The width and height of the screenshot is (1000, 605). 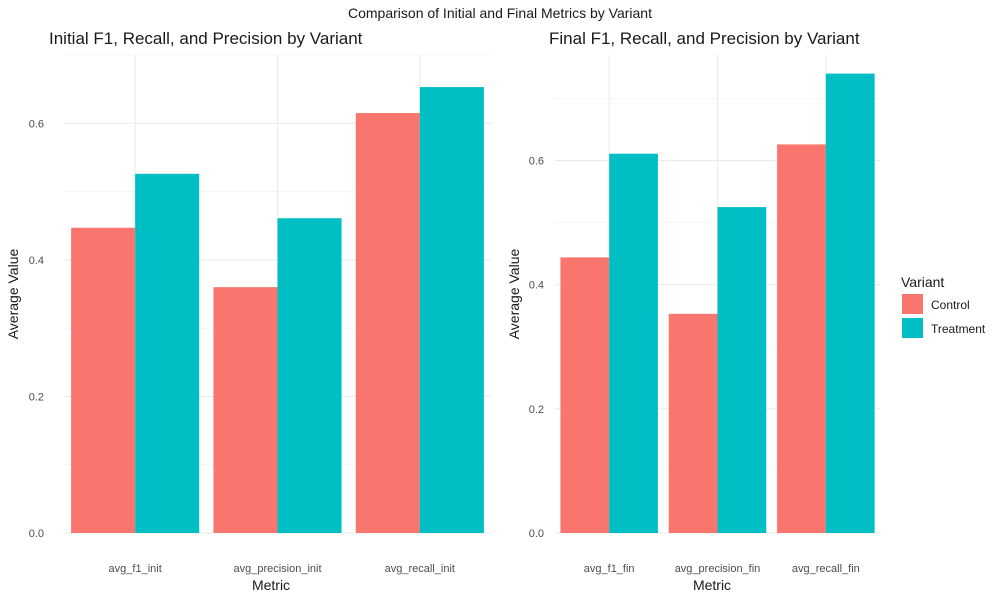 What do you see at coordinates (958, 329) in the screenshot?
I see `legend-label-treatment: Treatment` at bounding box center [958, 329].